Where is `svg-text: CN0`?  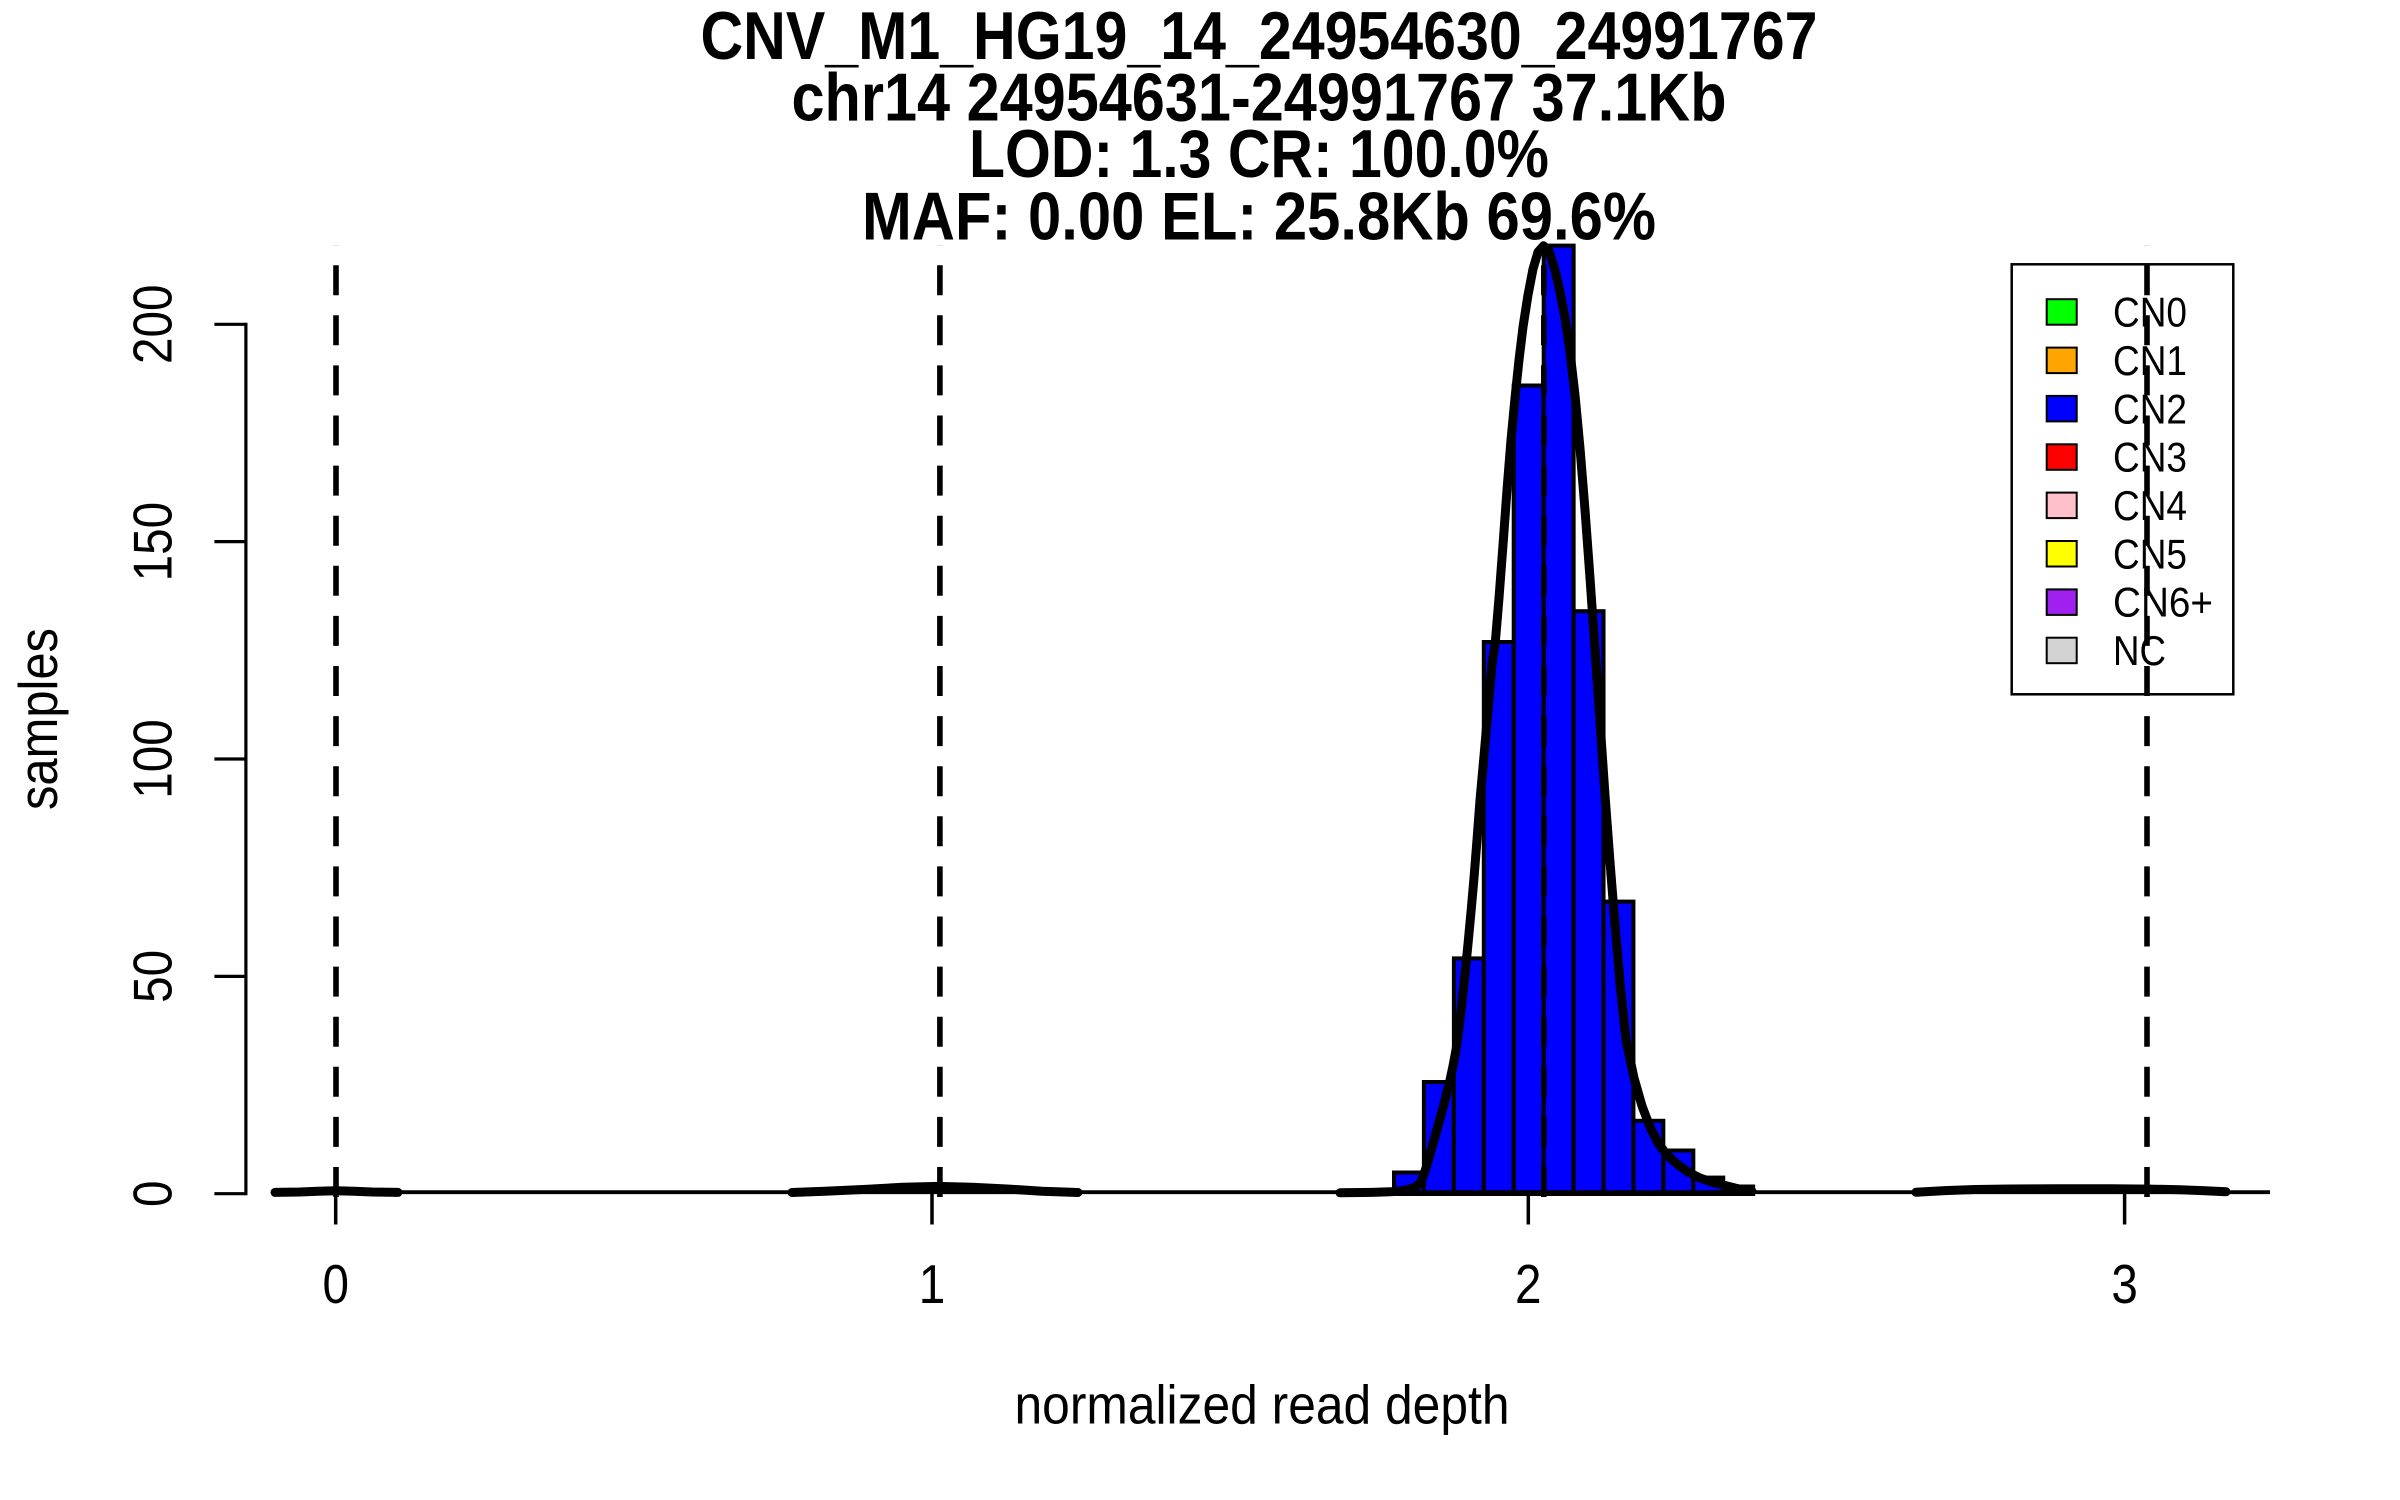 svg-text: CN0 is located at coordinates (2150, 312).